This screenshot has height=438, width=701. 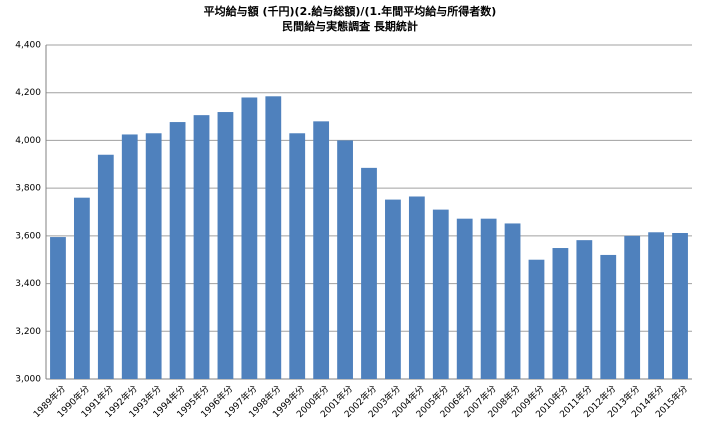 I want to click on y-tick-label: 3,400, so click(x=28, y=284).